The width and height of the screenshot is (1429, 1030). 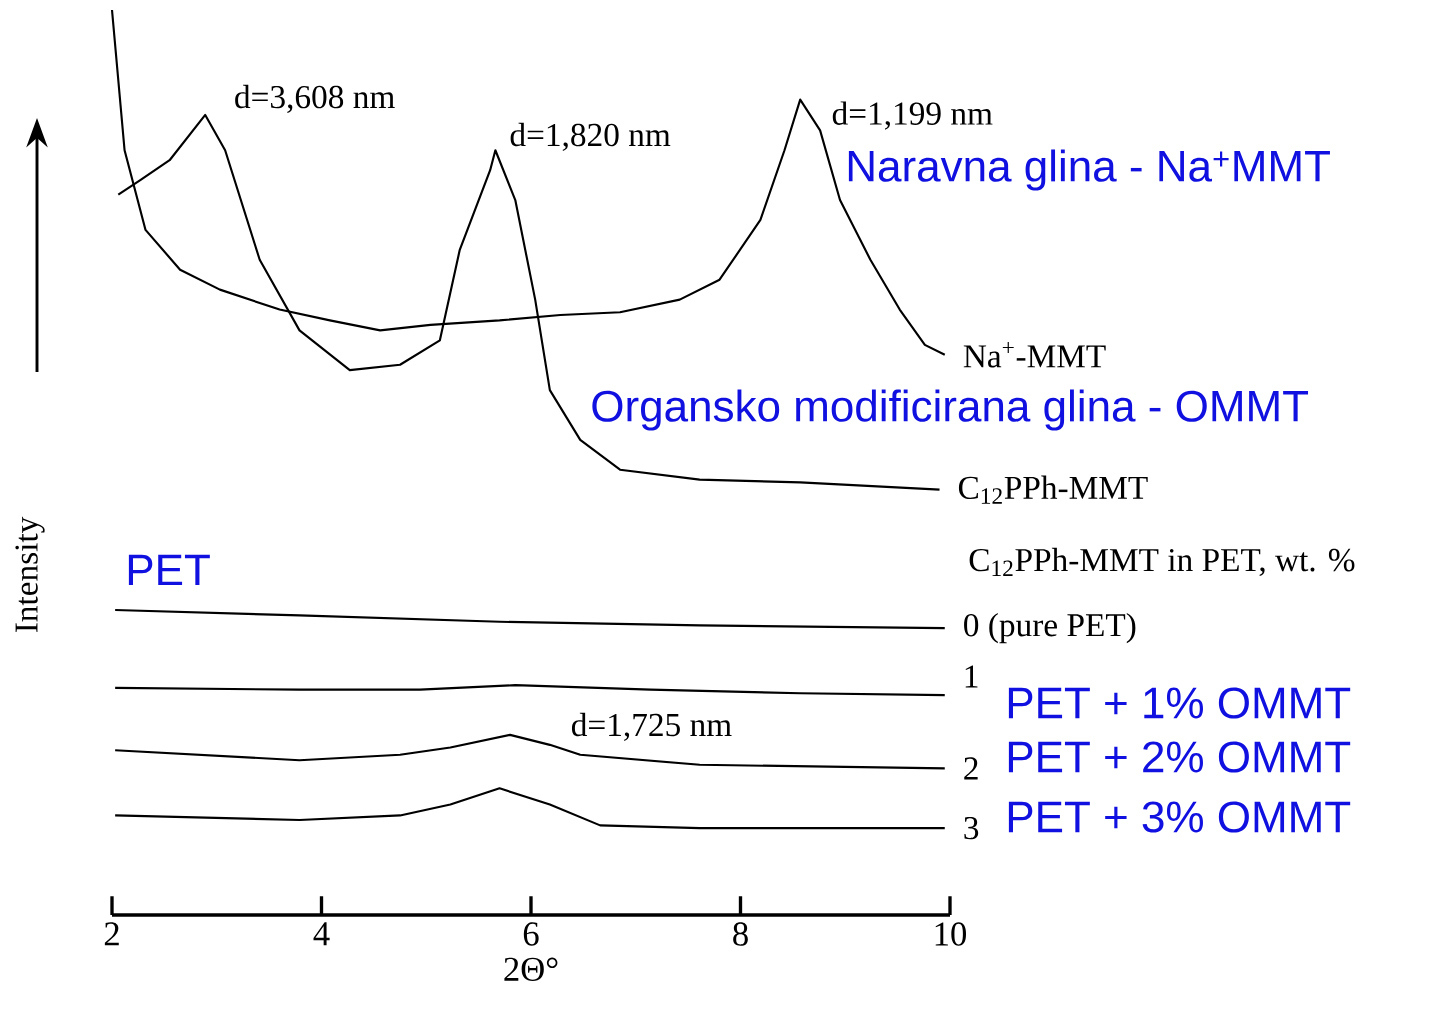 What do you see at coordinates (30, 574) in the screenshot?
I see `y-axis-title: Intensity` at bounding box center [30, 574].